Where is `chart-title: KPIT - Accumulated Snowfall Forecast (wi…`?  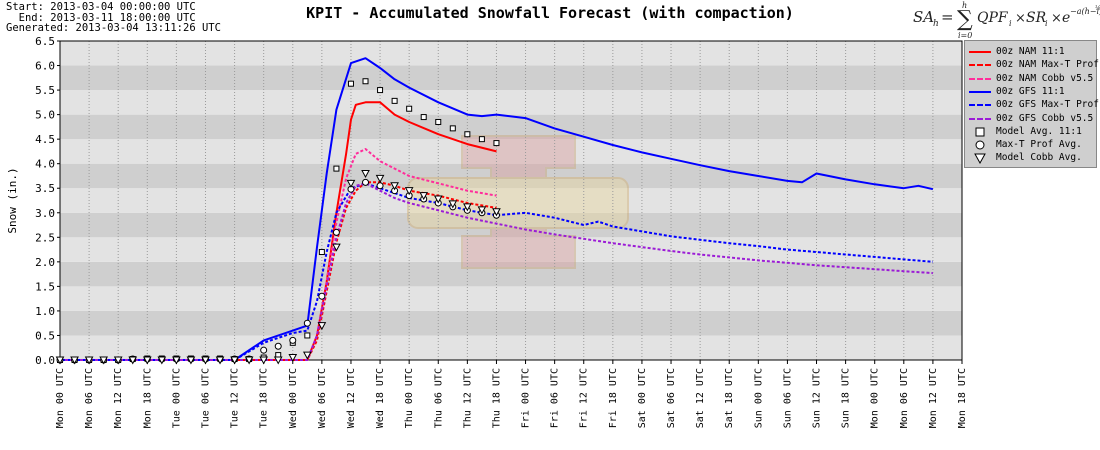
chart-title: KPIT - Accumulated Snowfall Forecast (wi… is located at coordinates (550, 13).